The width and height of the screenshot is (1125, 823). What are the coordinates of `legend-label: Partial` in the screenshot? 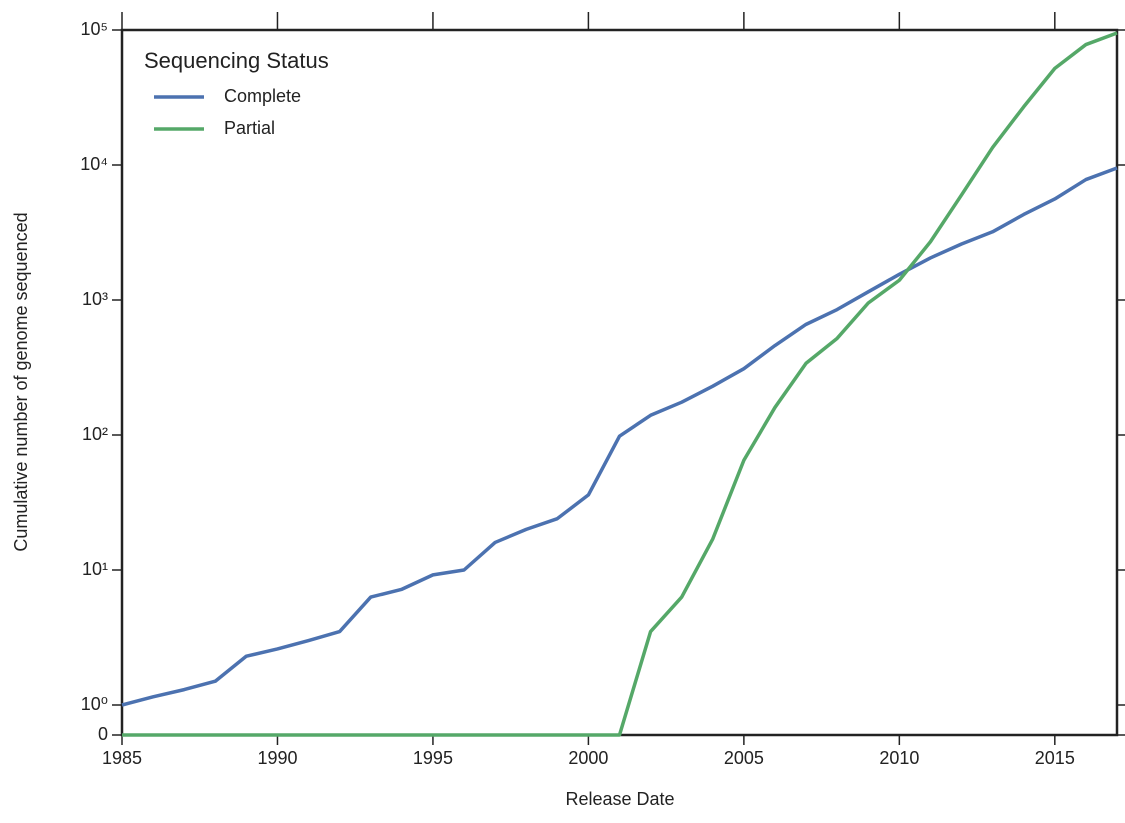 It's located at (249, 128).